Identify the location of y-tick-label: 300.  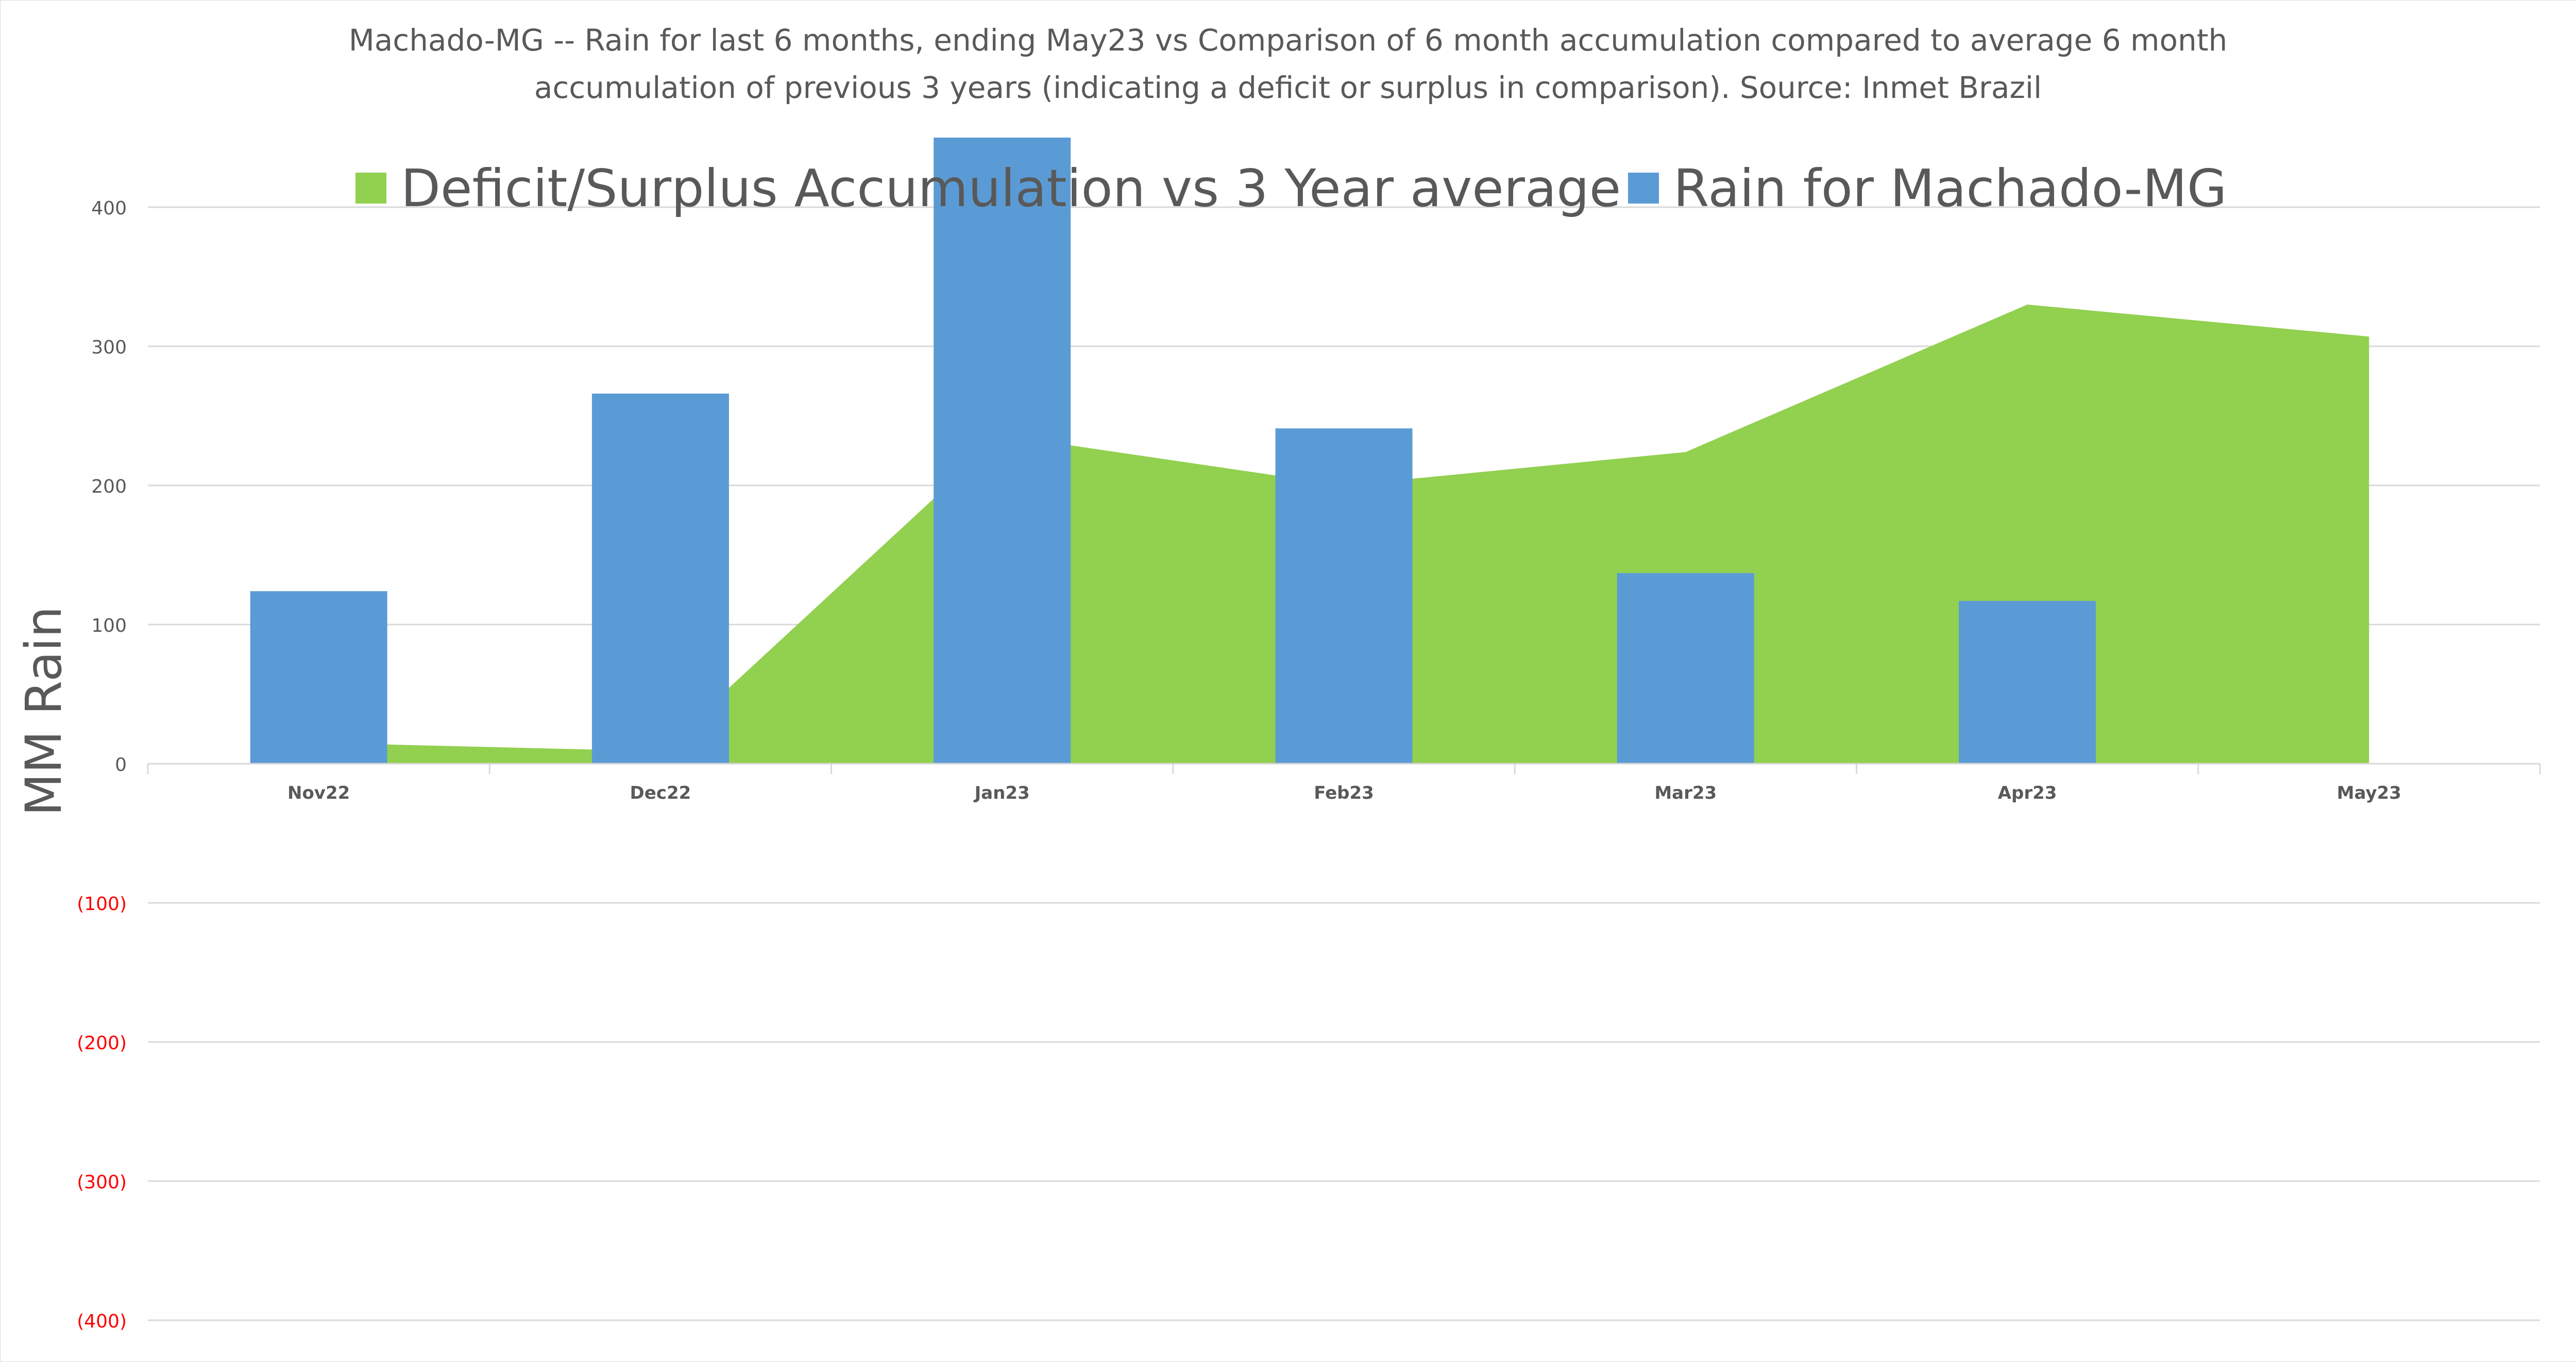
(109, 348).